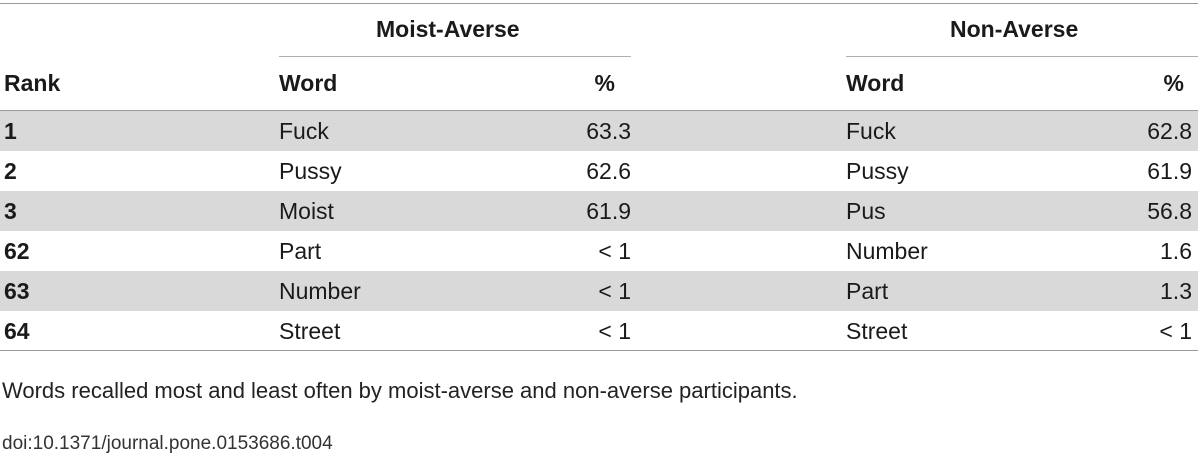  What do you see at coordinates (875, 83) in the screenshot?
I see `column-header-word-non: Word` at bounding box center [875, 83].